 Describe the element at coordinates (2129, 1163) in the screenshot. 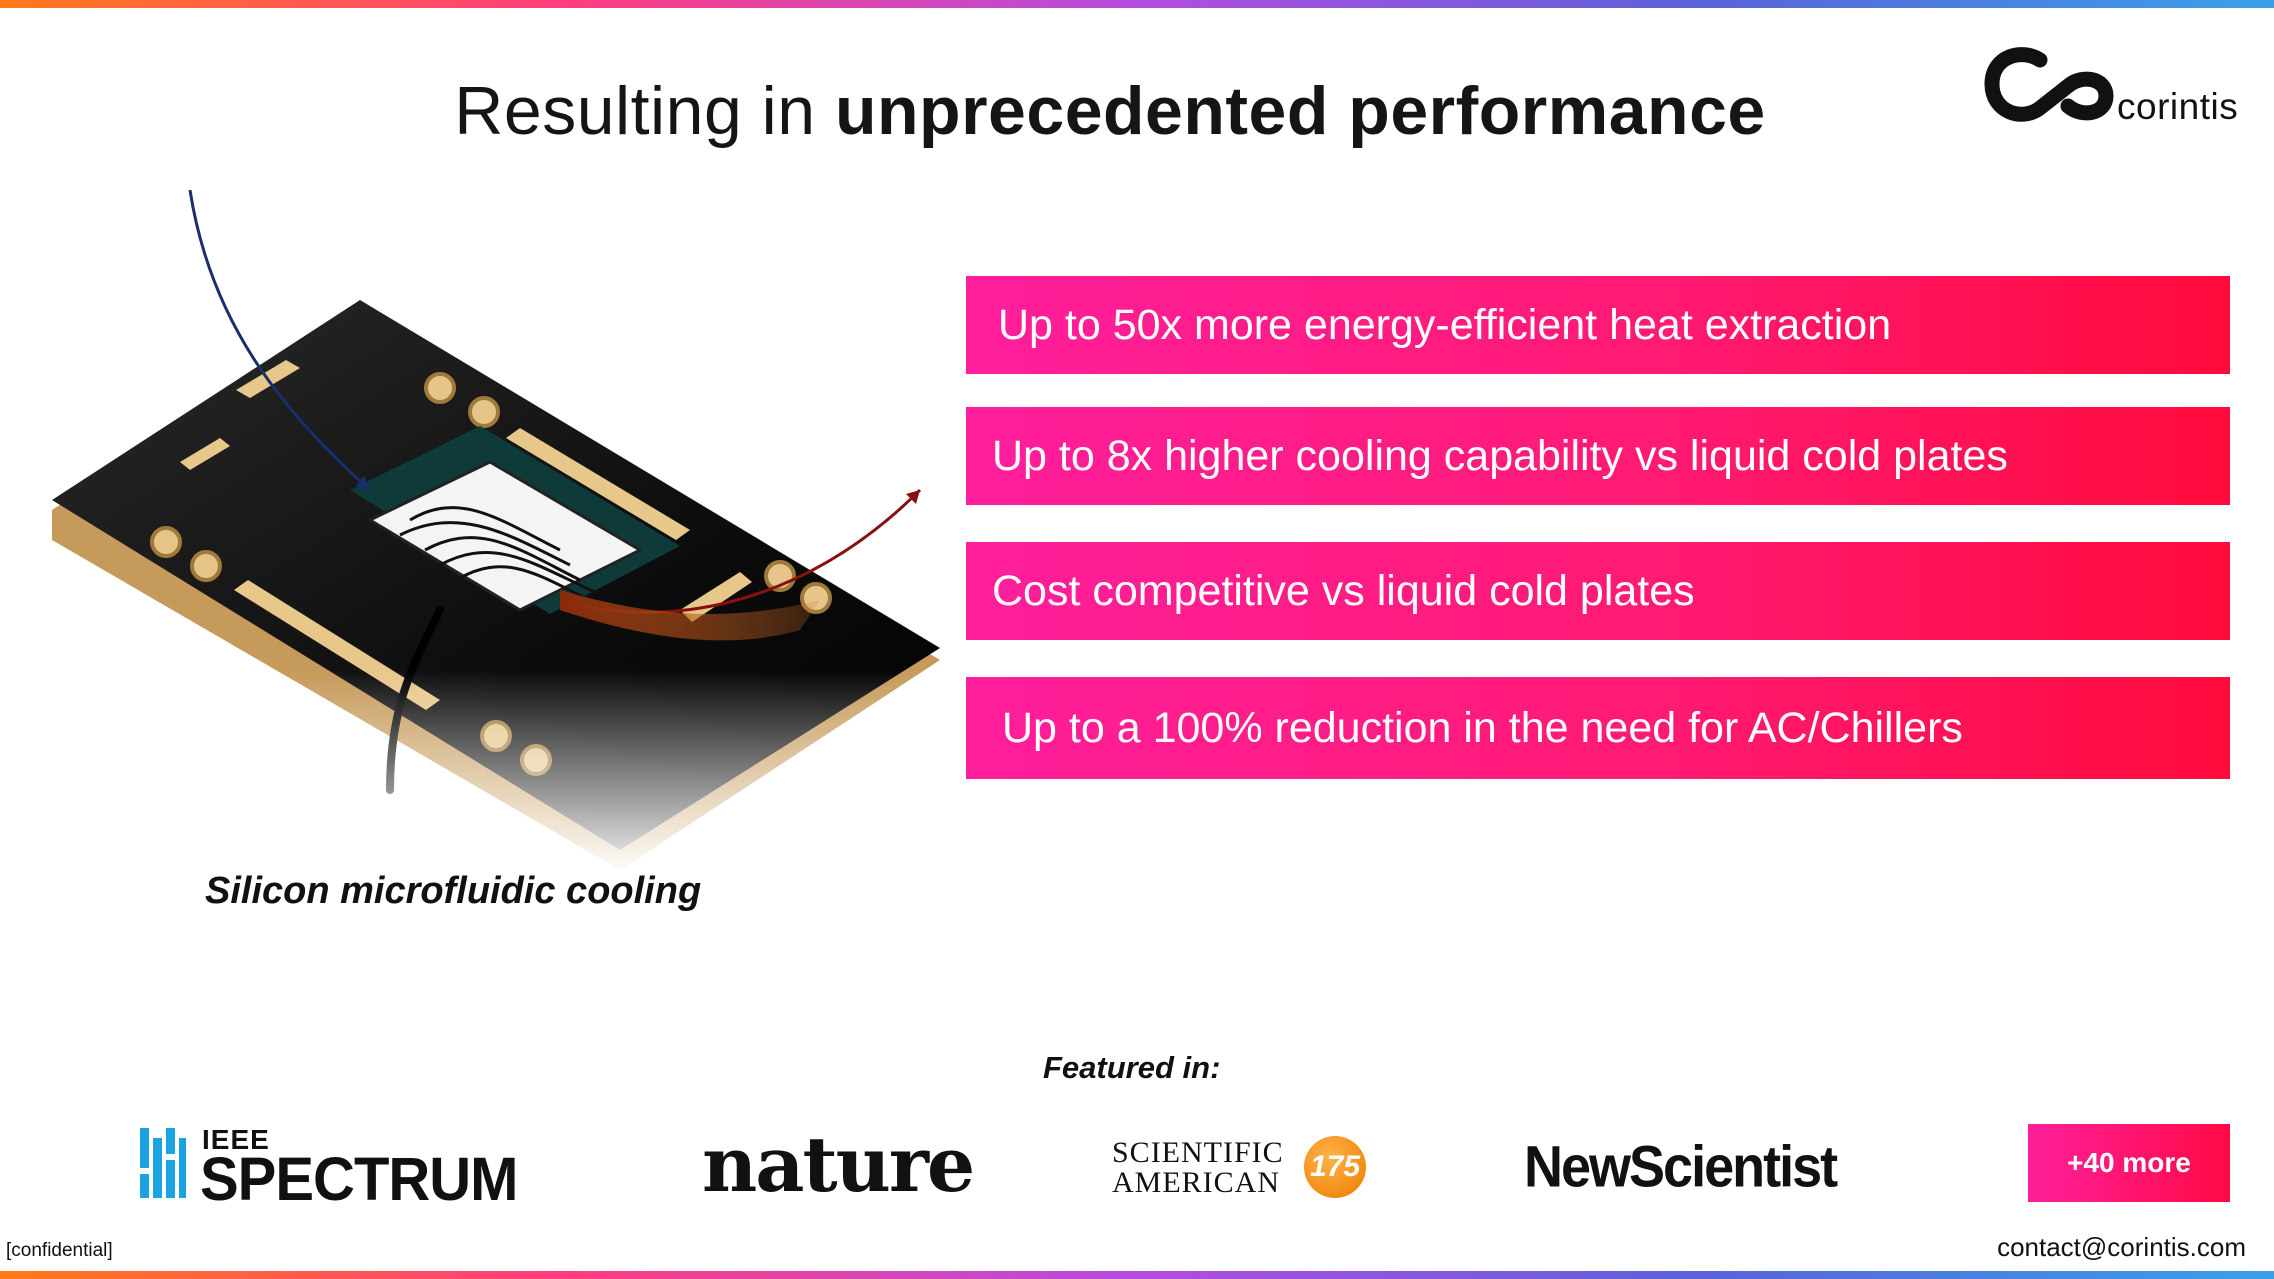

I see `more-publications-badge: +40 more` at that location.